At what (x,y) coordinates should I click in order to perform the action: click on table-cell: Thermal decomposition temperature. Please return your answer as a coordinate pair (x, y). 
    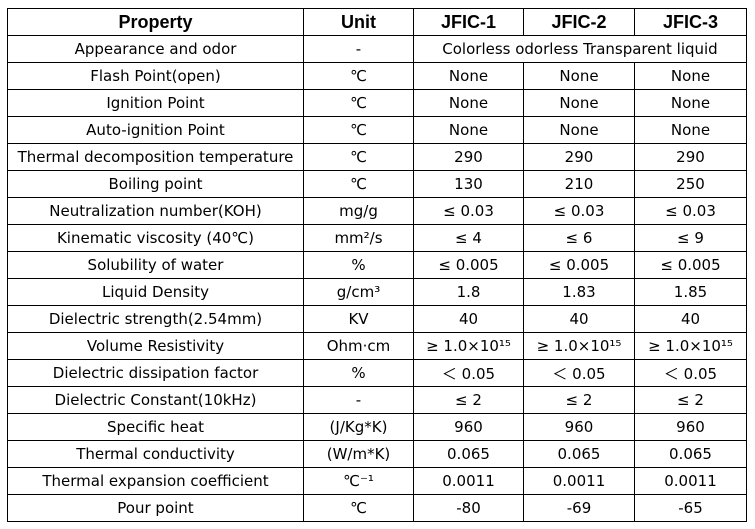
    Looking at the image, I should click on (155, 157).